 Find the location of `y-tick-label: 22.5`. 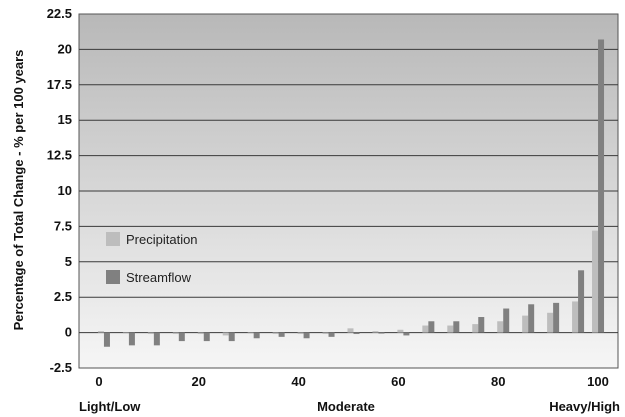

y-tick-label: 22.5 is located at coordinates (59, 13).